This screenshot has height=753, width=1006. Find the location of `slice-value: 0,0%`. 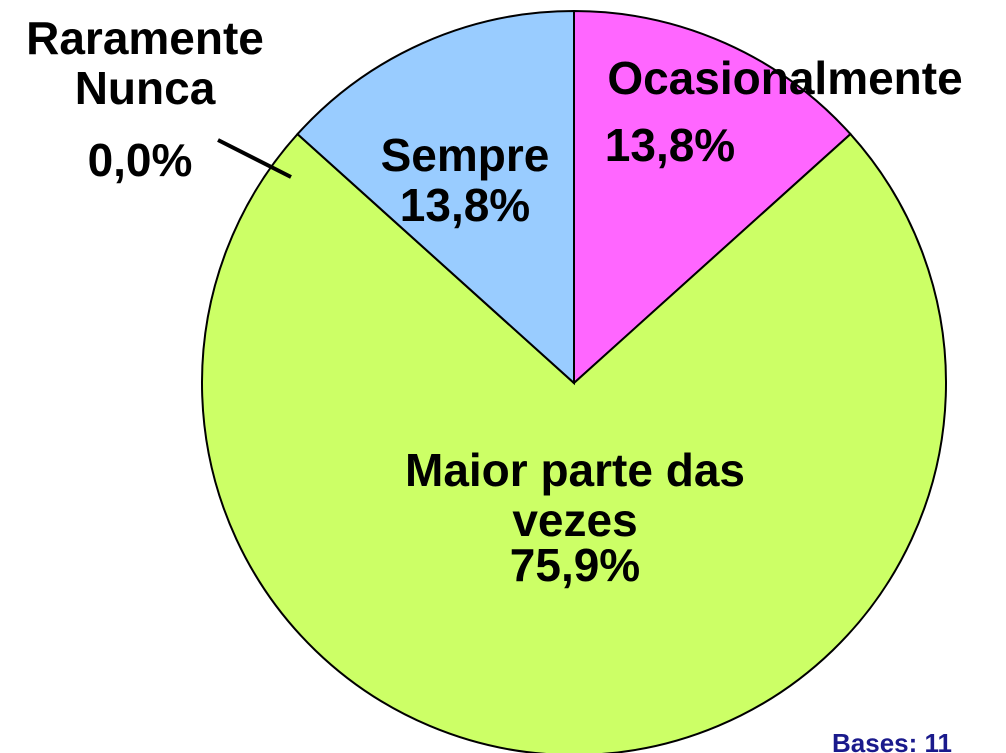

slice-value: 0,0% is located at coordinates (140, 160).